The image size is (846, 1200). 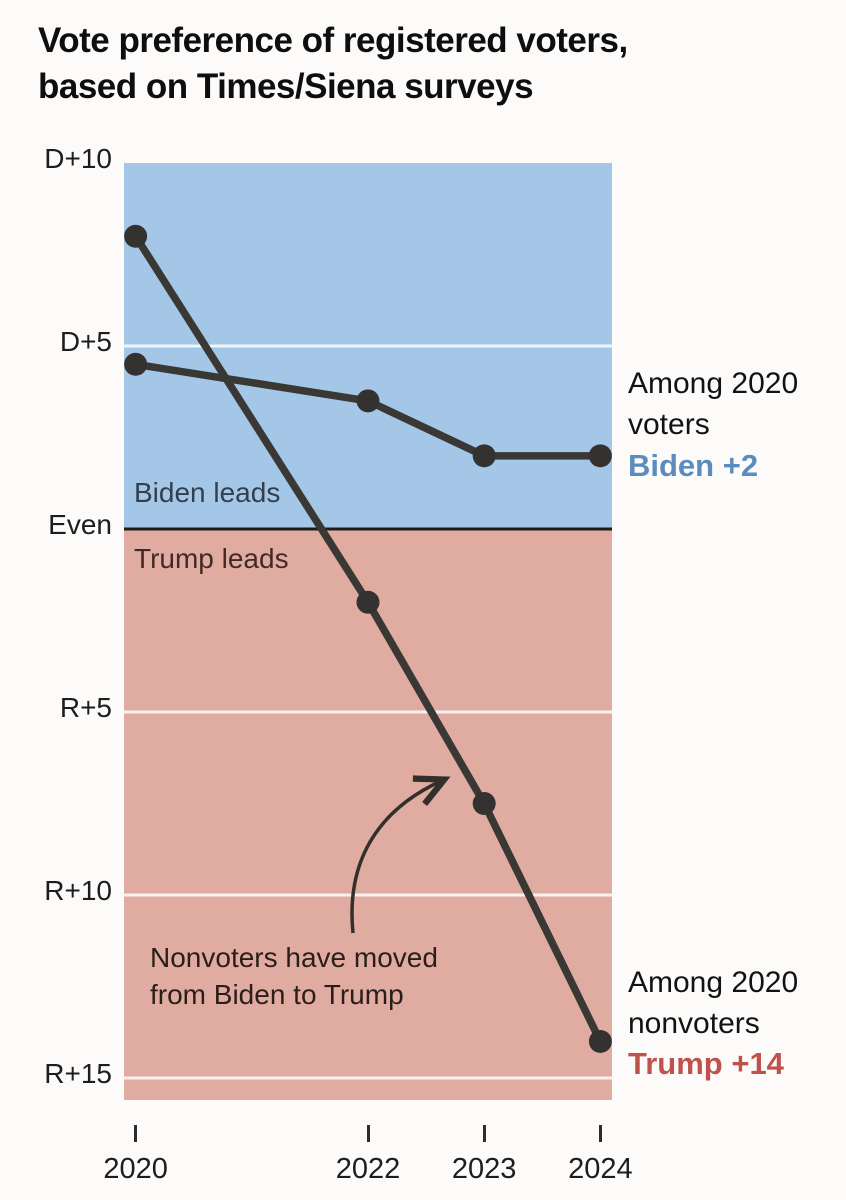 What do you see at coordinates (78, 1074) in the screenshot?
I see `y-tick-label-R+15: R+15` at bounding box center [78, 1074].